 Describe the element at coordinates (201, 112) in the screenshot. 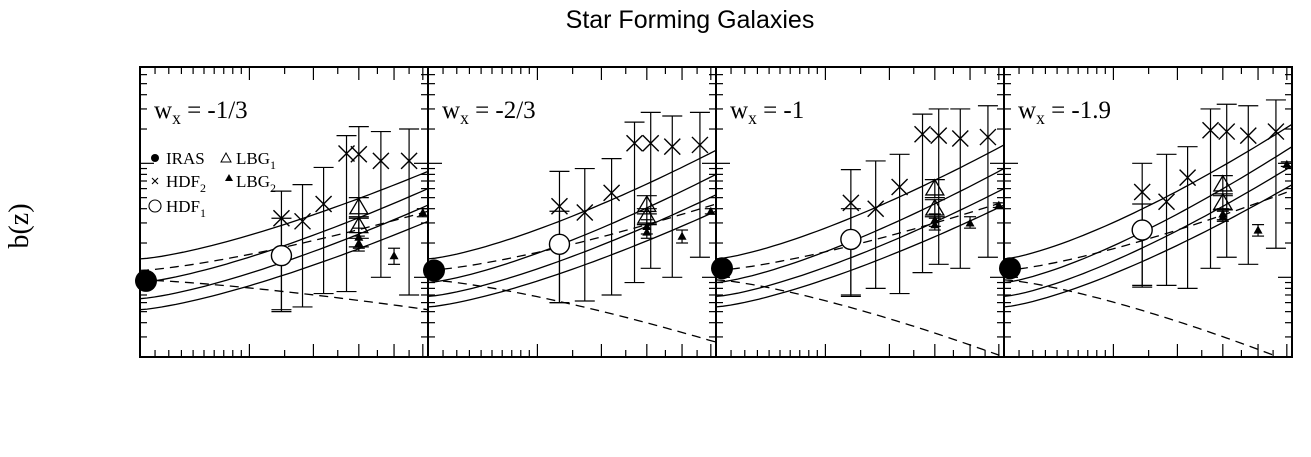

I see `panel-label: wx = -1/3` at that location.